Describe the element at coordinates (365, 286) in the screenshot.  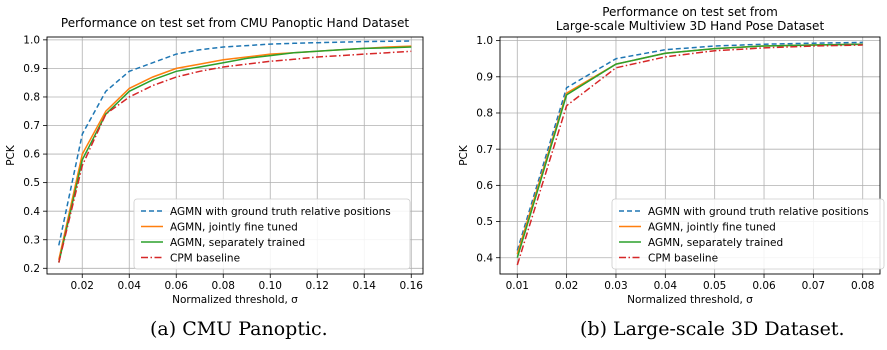
I see `x-tick-label: 0.14` at that location.